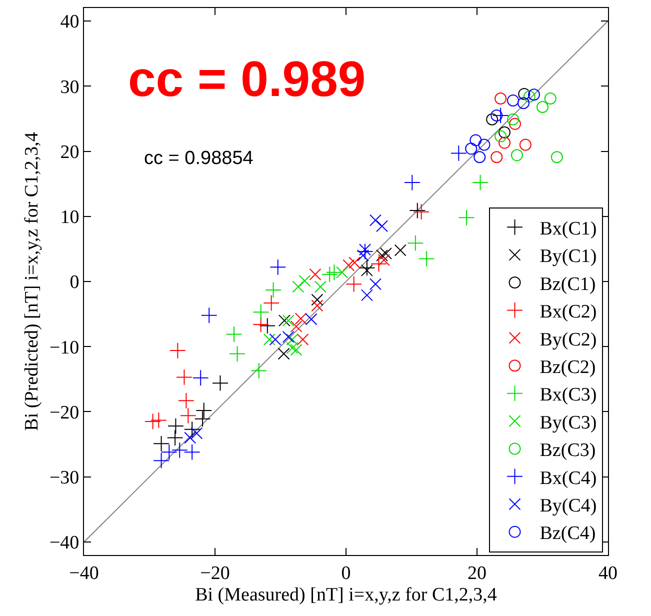 Image resolution: width=651 pixels, height=616 pixels. I want to click on x-tick-label: 20, so click(477, 573).